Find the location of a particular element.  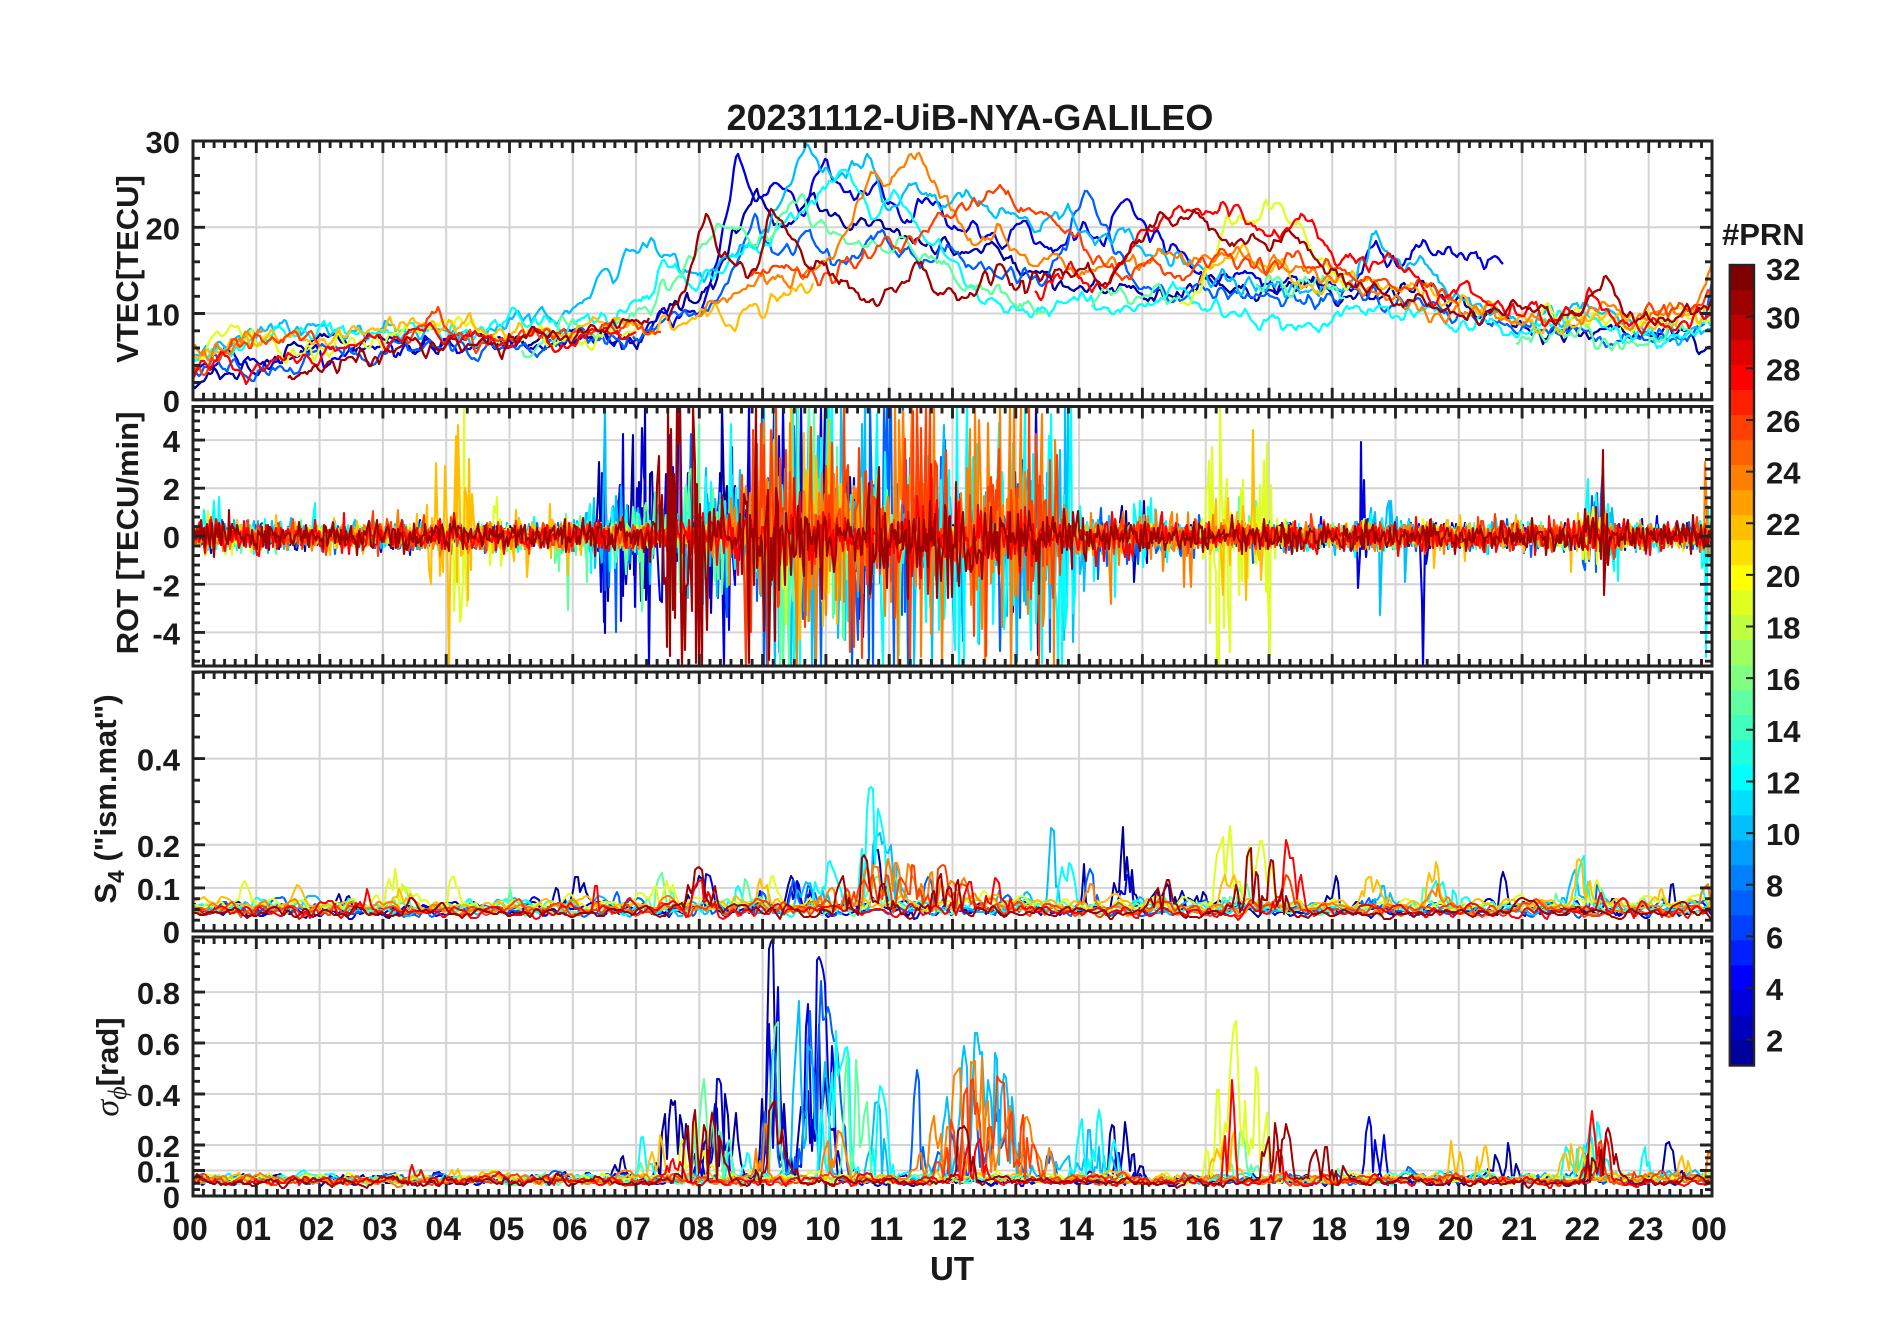

svg-text: 13 is located at coordinates (1013, 1229).